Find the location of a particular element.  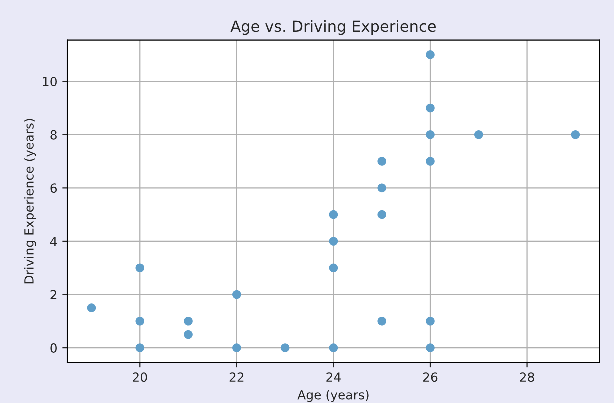

y-tick-label: 8 is located at coordinates (53, 135).